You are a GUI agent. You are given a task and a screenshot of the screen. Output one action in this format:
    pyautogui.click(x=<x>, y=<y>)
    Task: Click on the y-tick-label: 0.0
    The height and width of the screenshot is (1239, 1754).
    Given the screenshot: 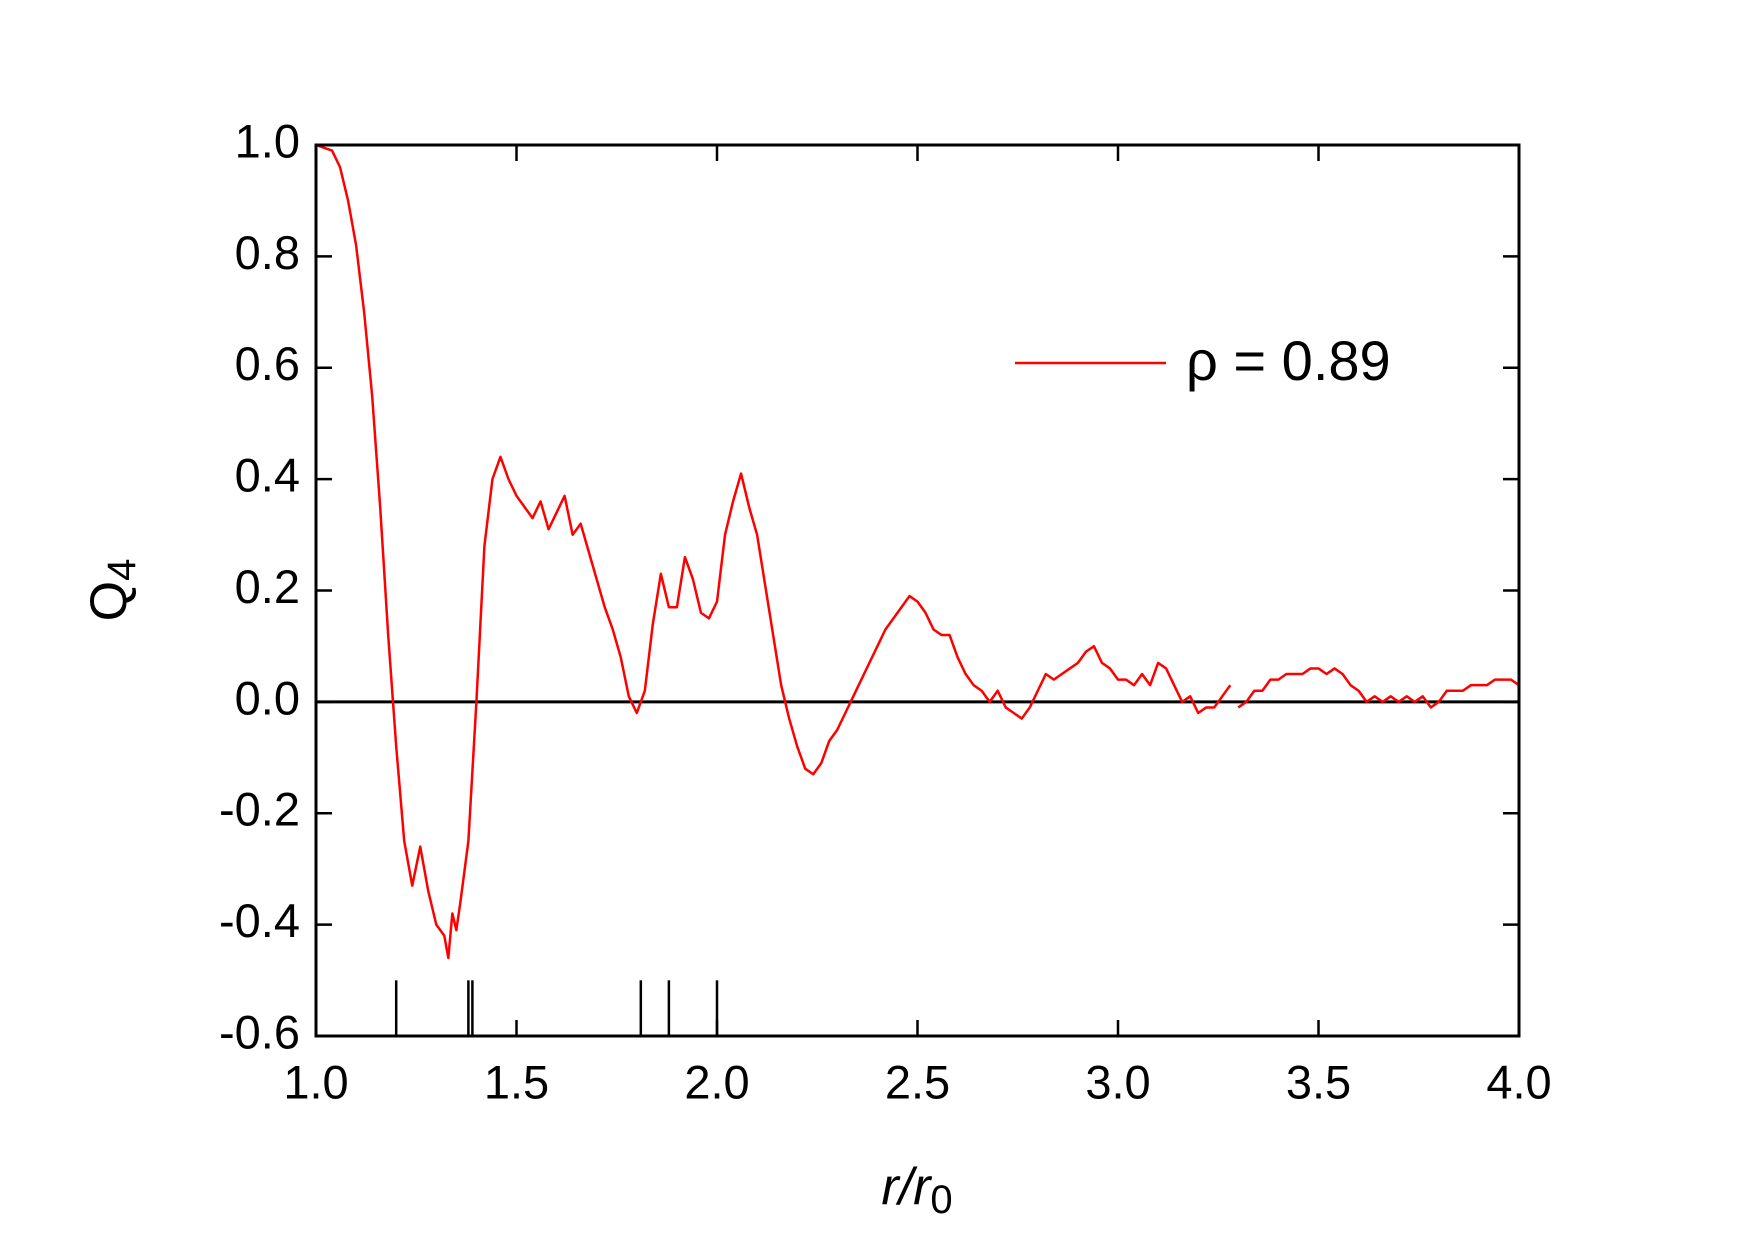 What is the action you would take?
    pyautogui.click(x=267, y=697)
    